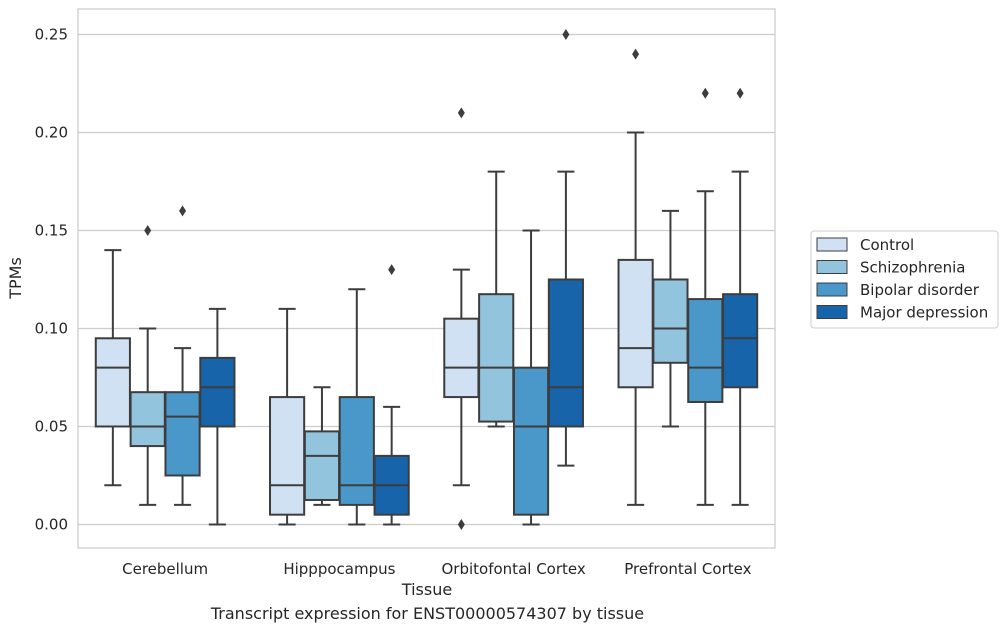 Image resolution: width=1007 pixels, height=634 pixels. Describe the element at coordinates (912, 268) in the screenshot. I see `legend-label: Schizophrenia` at that location.